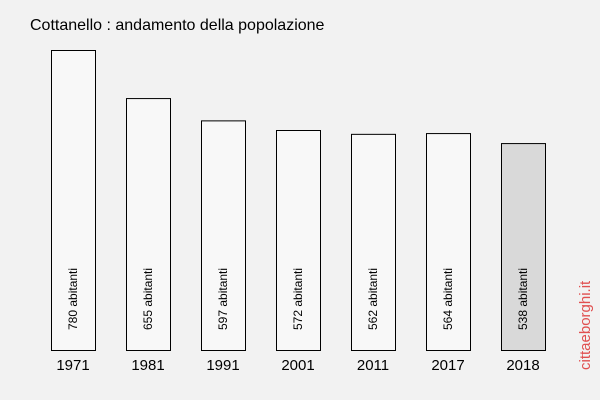 This screenshot has height=400, width=600. I want to click on bar-1981, so click(148, 224).